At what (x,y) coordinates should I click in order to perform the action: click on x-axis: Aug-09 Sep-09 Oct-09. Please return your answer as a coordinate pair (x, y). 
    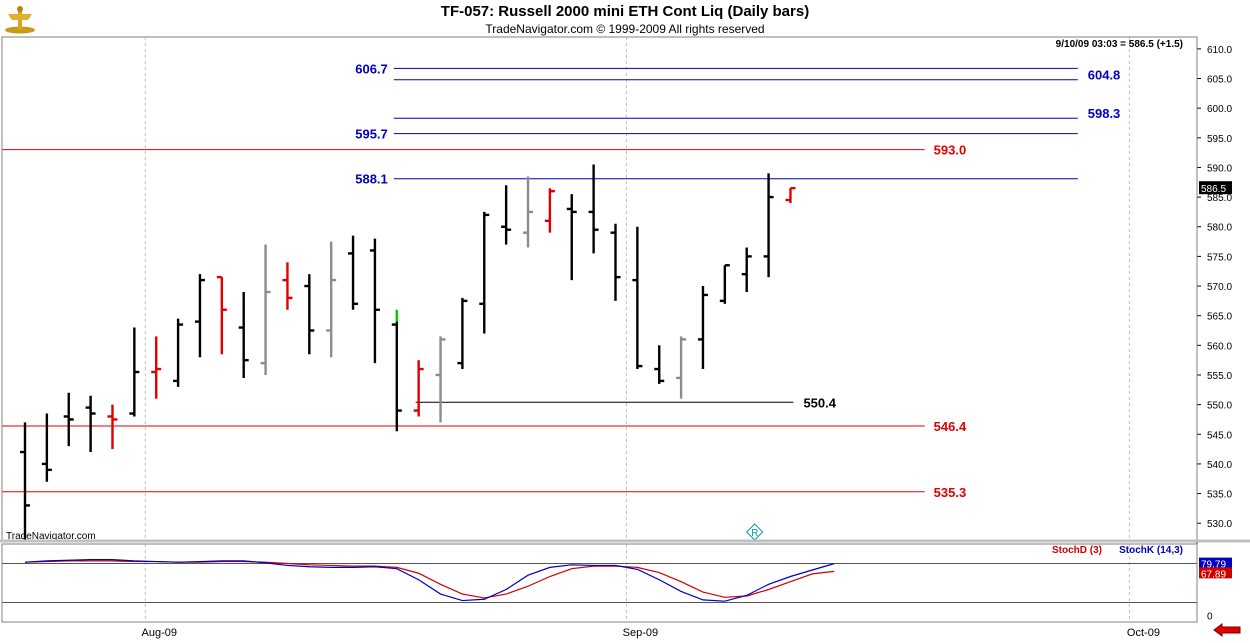
    Looking at the image, I should click on (651, 633).